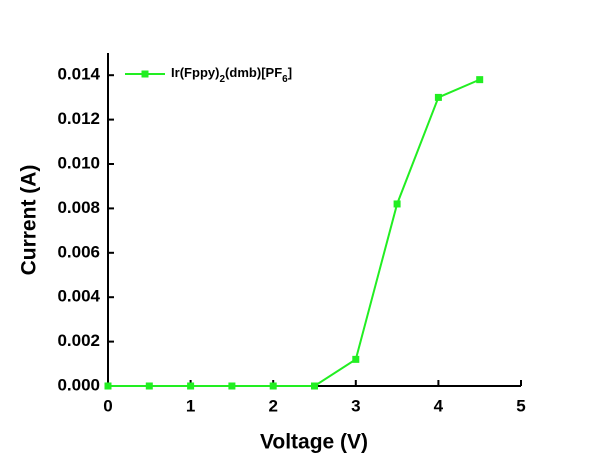 Image resolution: width=609 pixels, height=465 pixels. What do you see at coordinates (520, 405) in the screenshot?
I see `x-tick-label: 5` at bounding box center [520, 405].